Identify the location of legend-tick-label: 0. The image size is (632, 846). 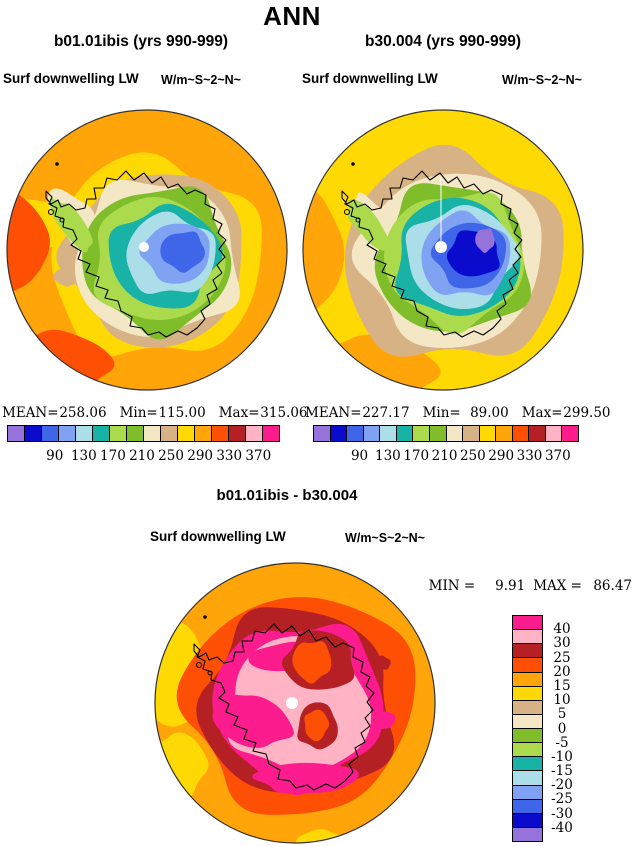
(562, 728).